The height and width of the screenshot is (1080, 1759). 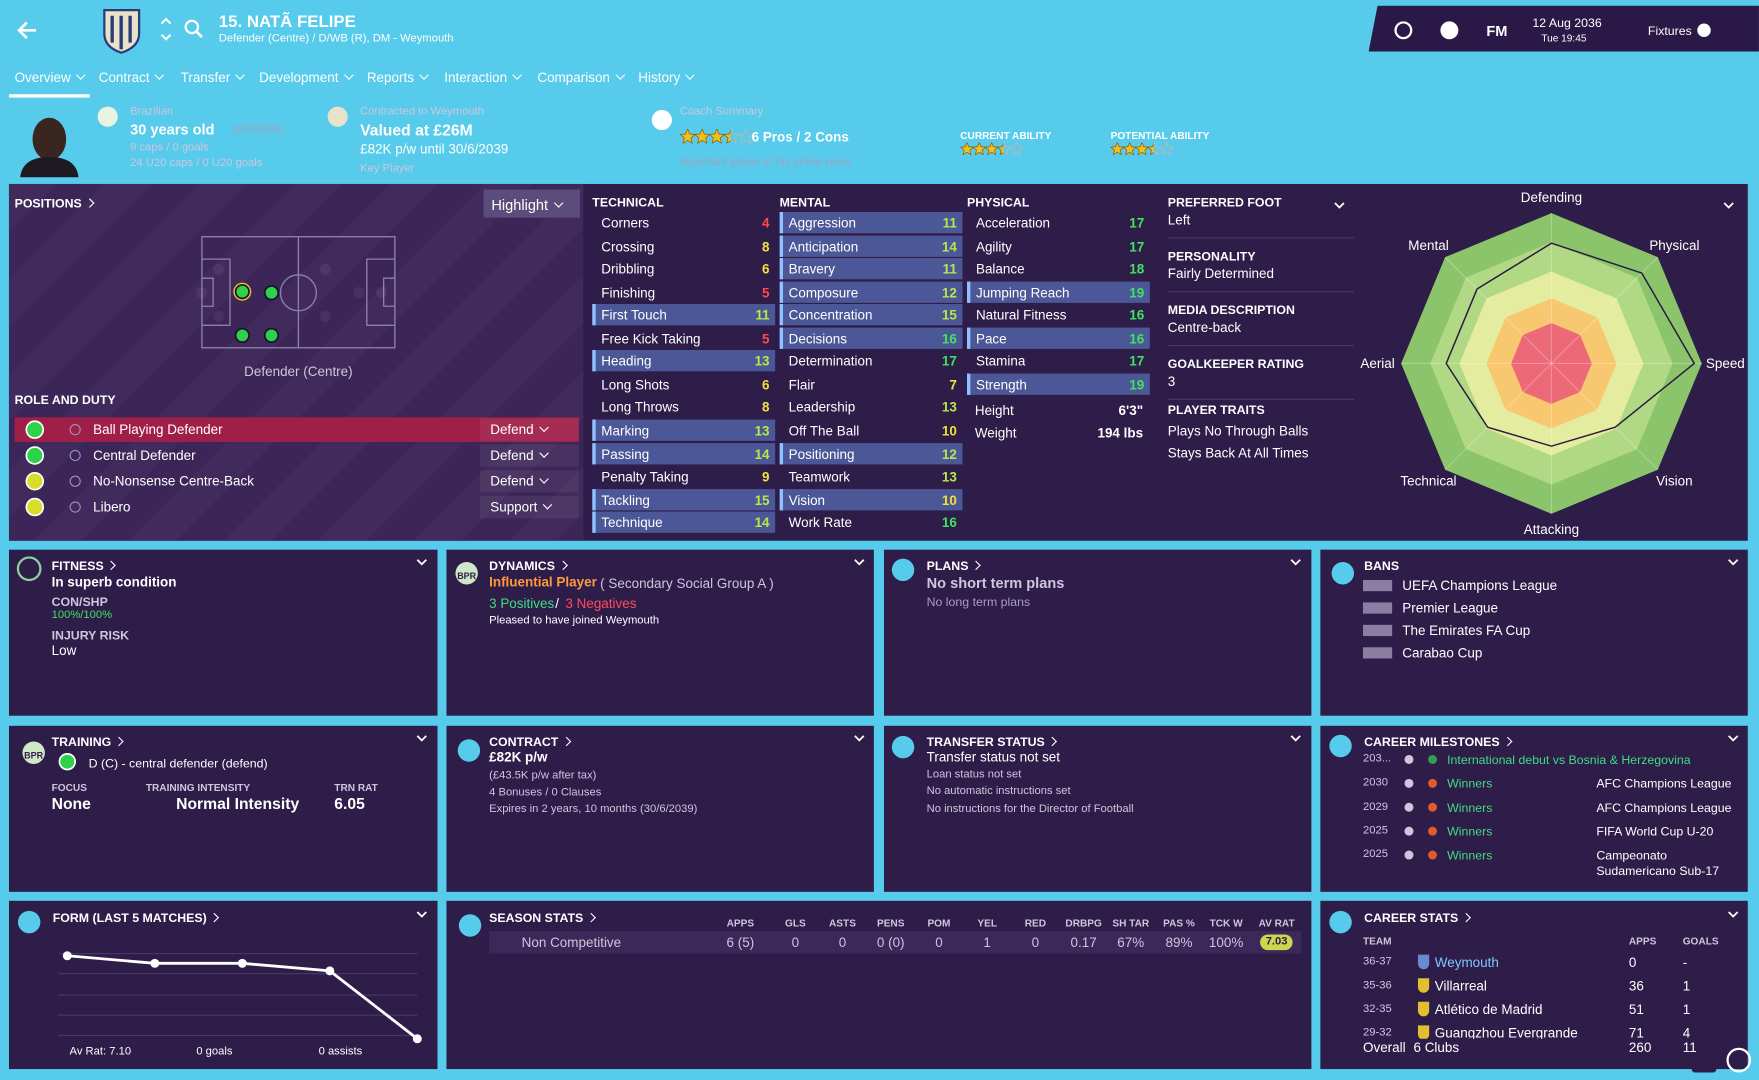 I want to click on attribute-name: Teamwork, so click(x=819, y=476).